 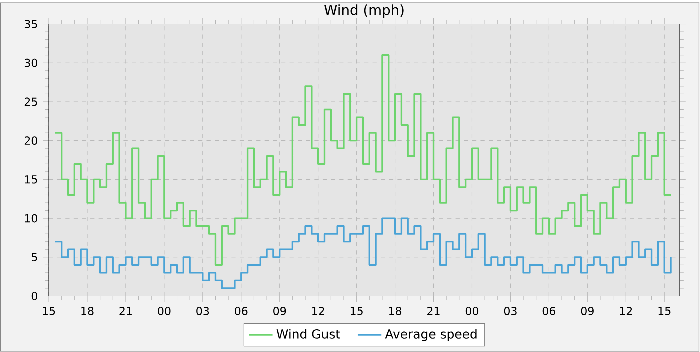 What do you see at coordinates (35, 296) in the screenshot?
I see `y-tick-label: 0` at bounding box center [35, 296].